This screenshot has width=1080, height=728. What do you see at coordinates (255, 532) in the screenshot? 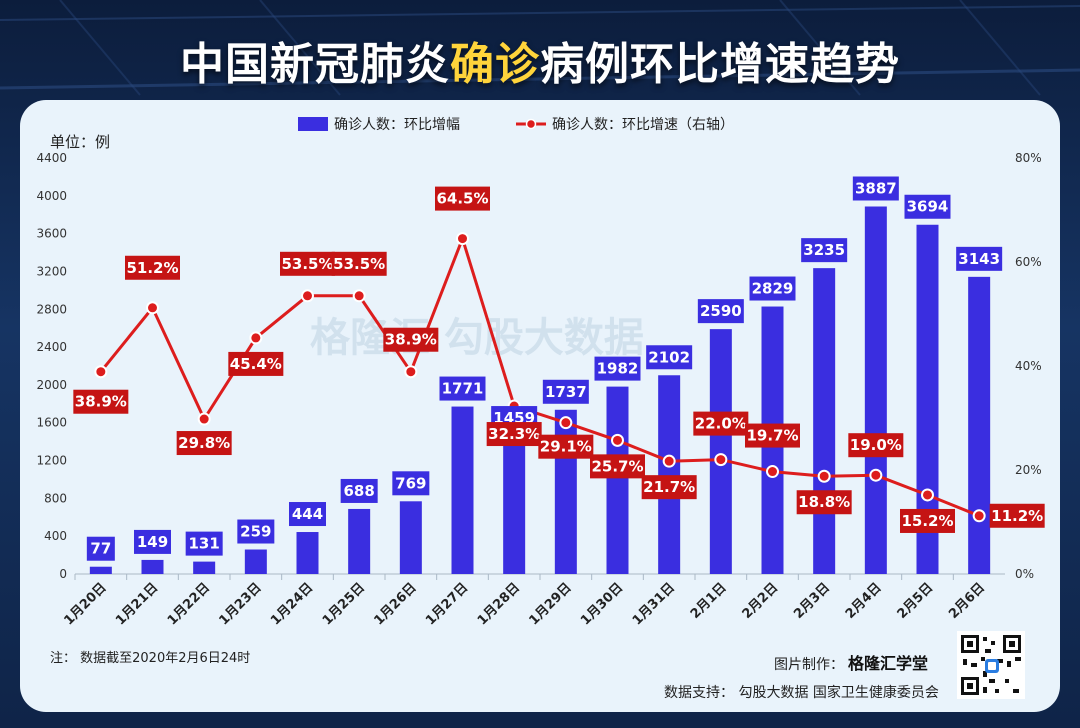
I see `bar-value-label: 259` at bounding box center [255, 532].